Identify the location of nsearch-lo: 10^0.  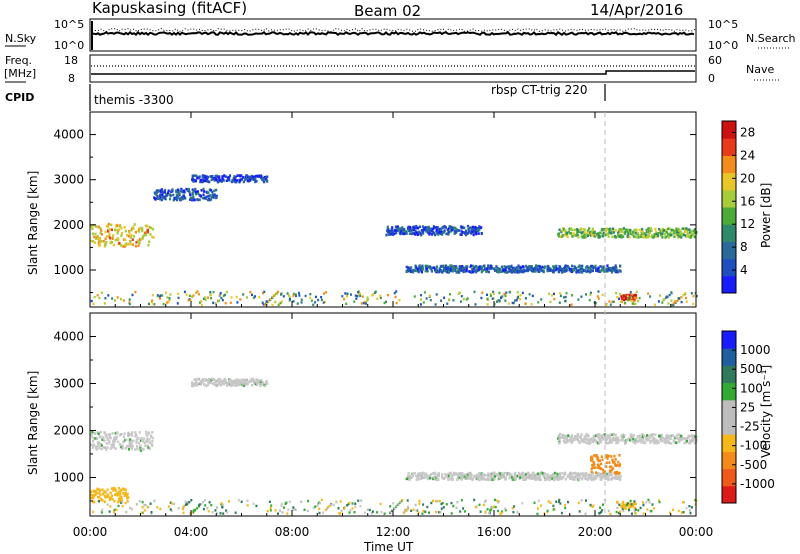
(723, 45).